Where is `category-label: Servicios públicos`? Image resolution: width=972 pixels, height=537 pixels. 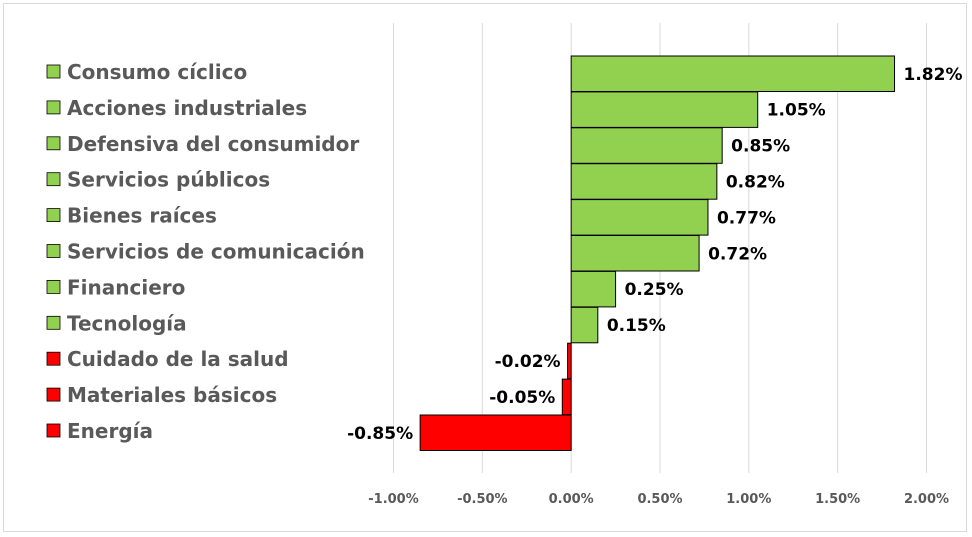
category-label: Servicios públicos is located at coordinates (168, 180).